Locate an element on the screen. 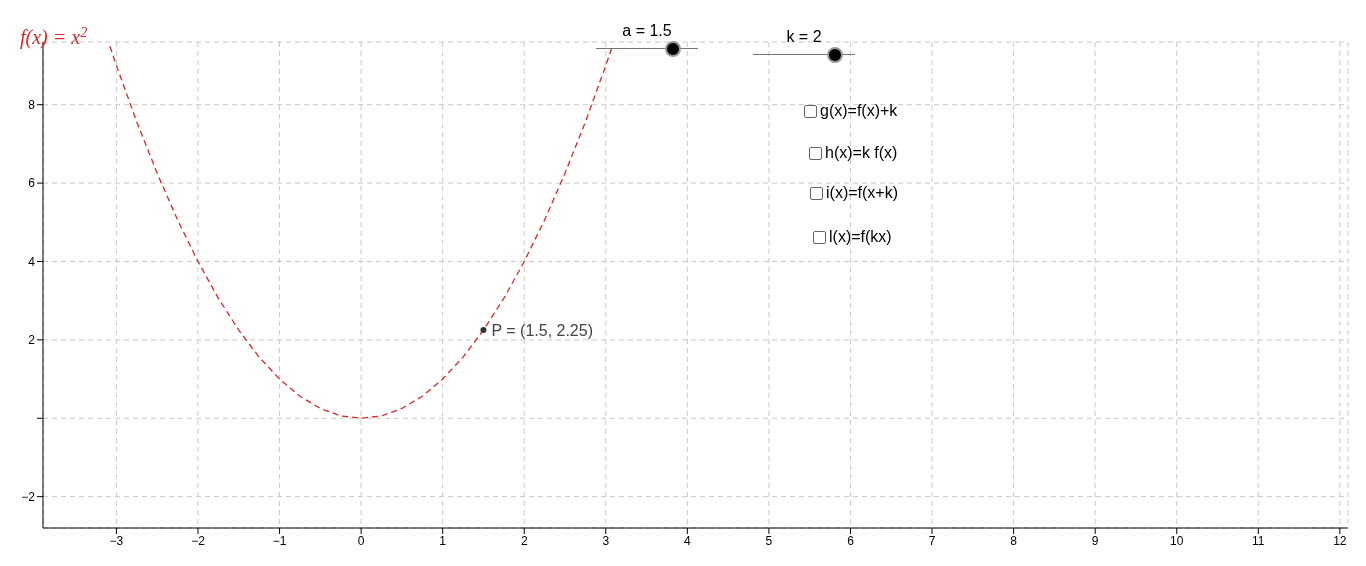 The height and width of the screenshot is (566, 1366). annotation: h(x)=k f(x) is located at coordinates (861, 153).